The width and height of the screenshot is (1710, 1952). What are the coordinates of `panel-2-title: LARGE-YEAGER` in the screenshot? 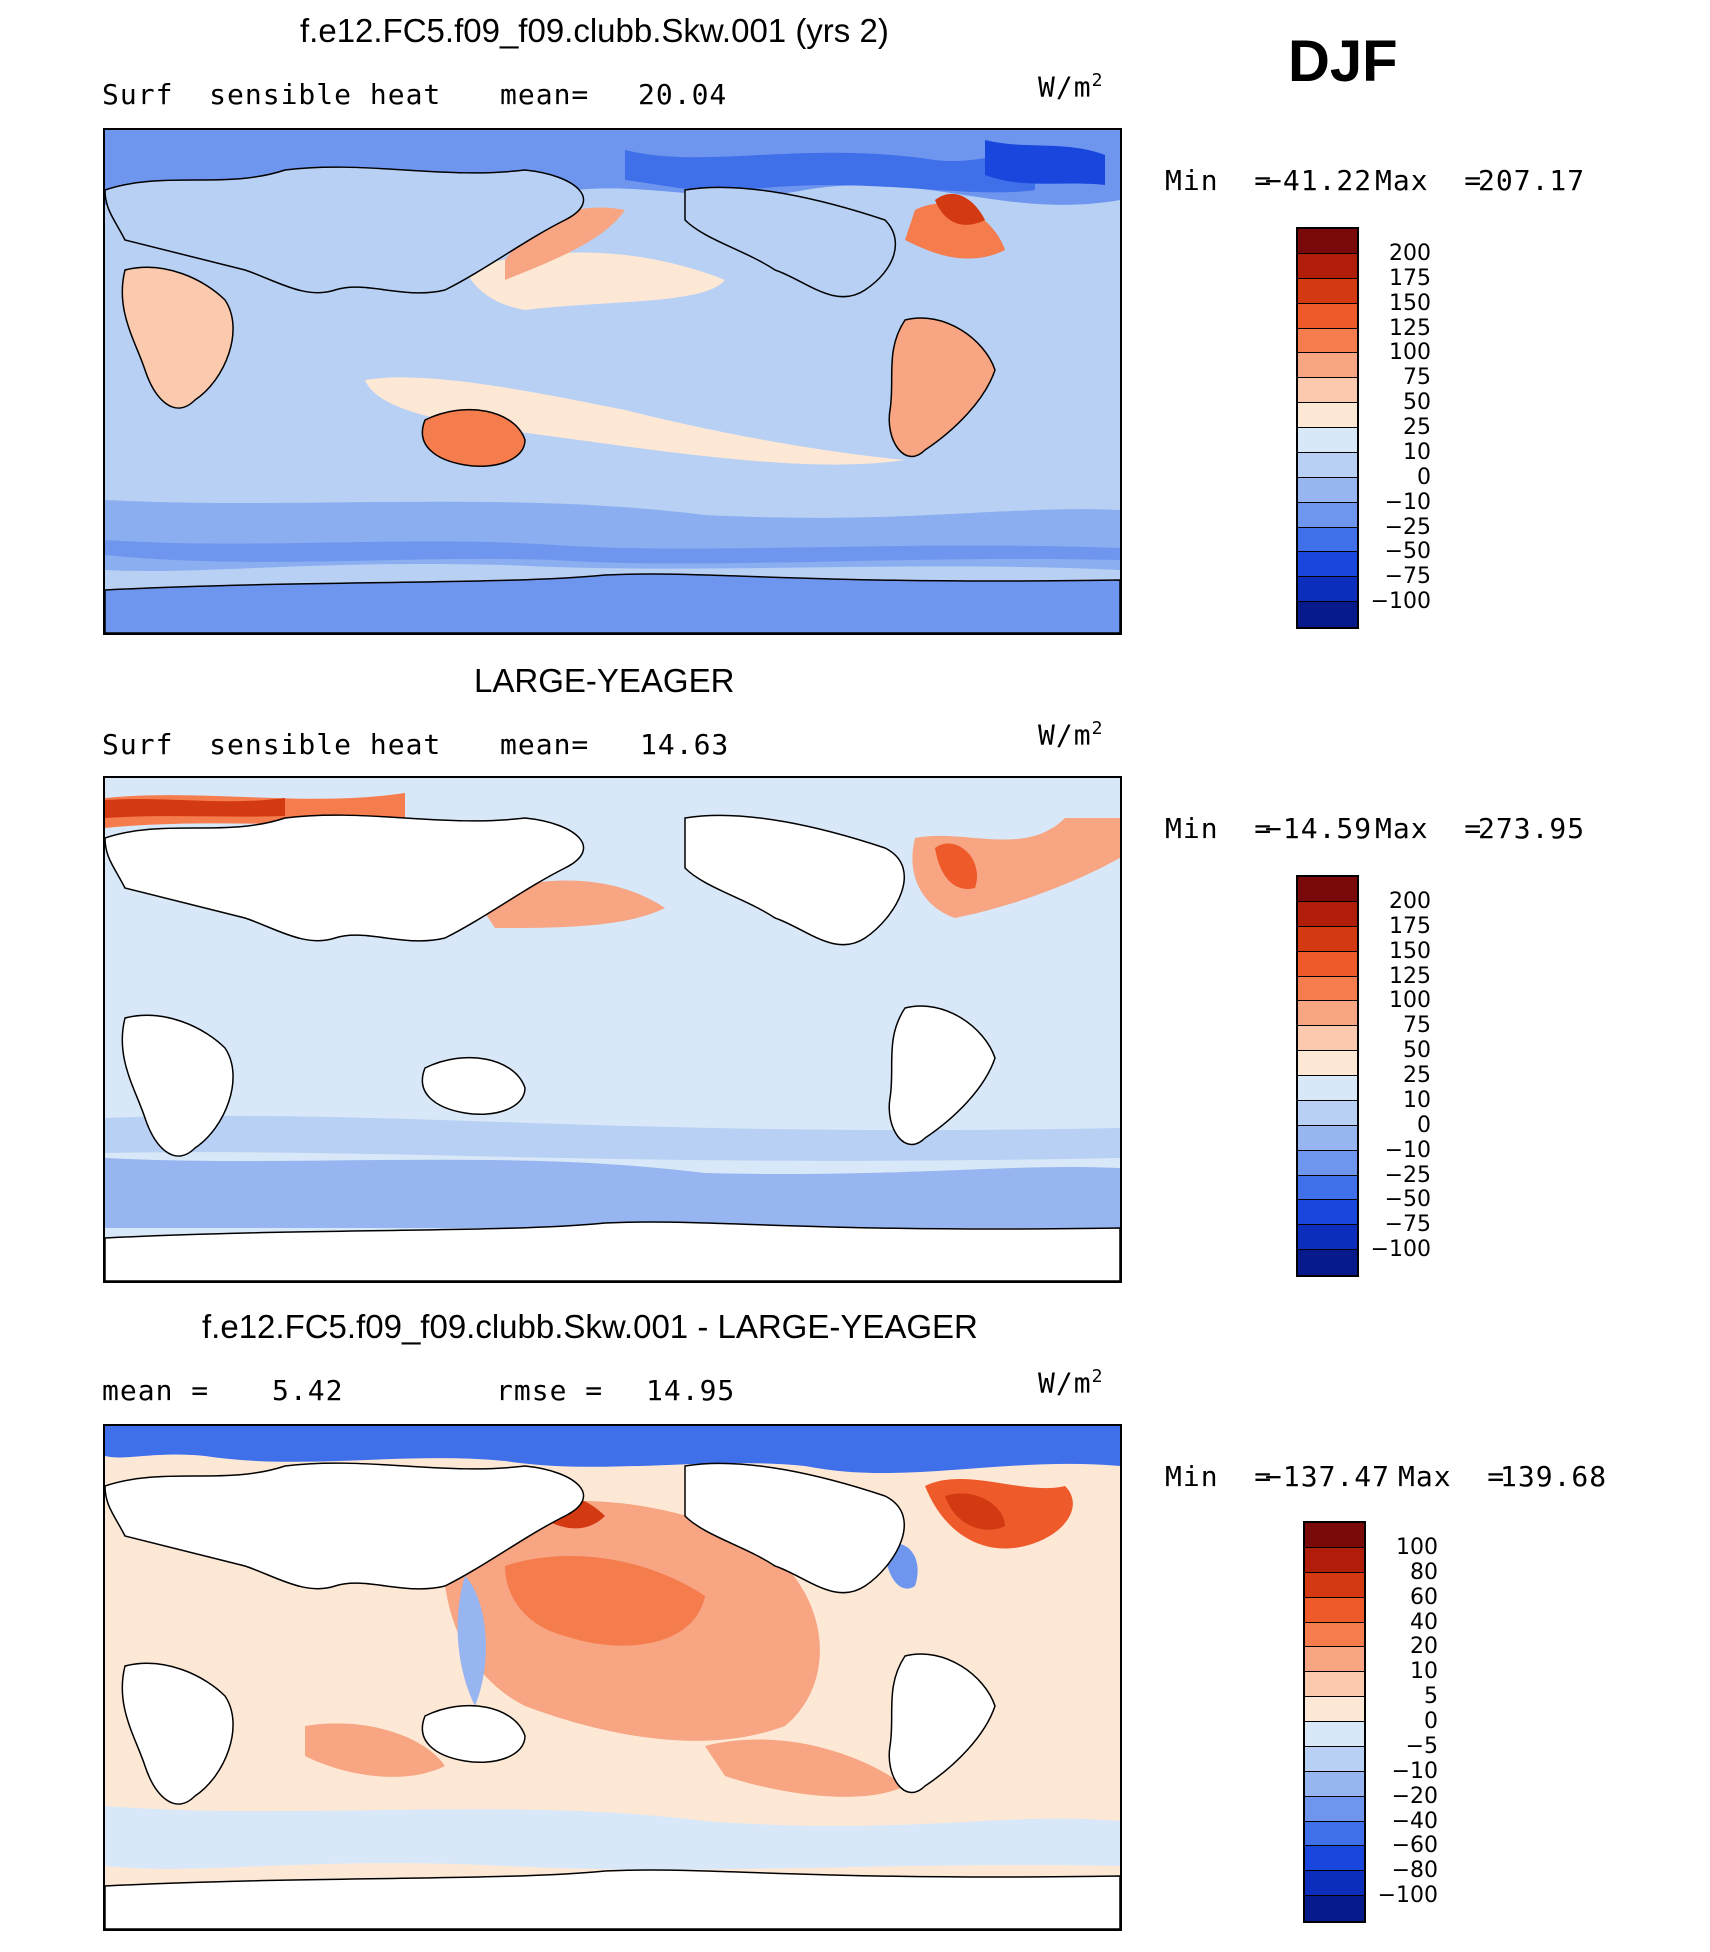 It's located at (604, 680).